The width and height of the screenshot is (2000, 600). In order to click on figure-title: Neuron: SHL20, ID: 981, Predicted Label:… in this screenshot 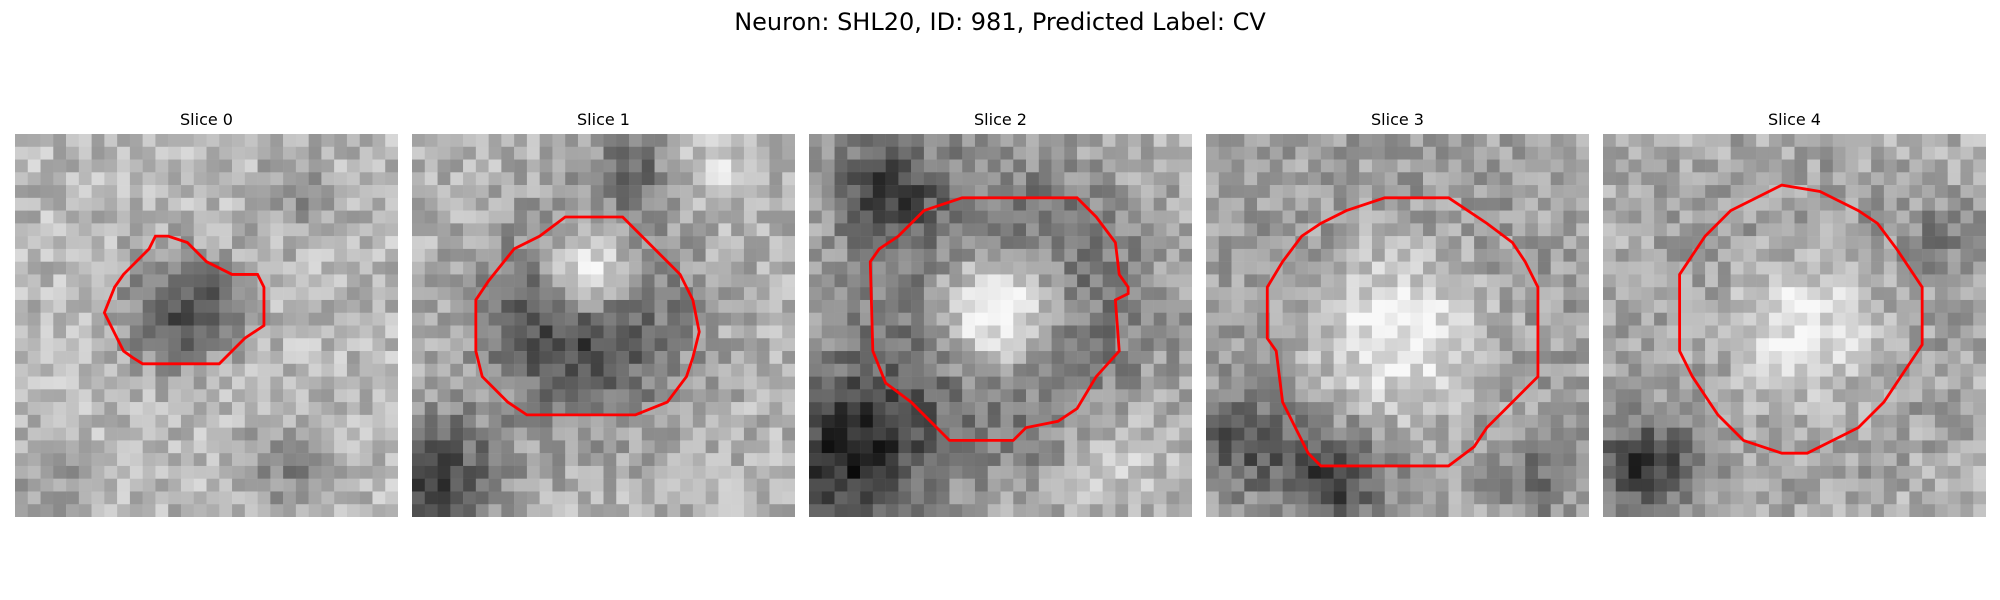, I will do `click(1000, 22)`.